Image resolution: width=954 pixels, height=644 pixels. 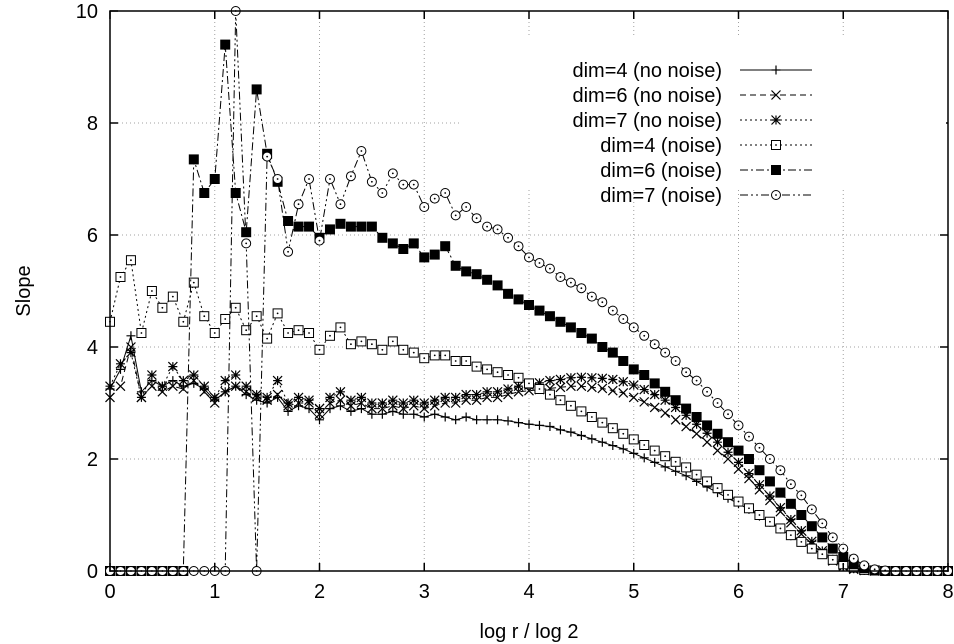 I want to click on x-tick-label: 4, so click(x=528, y=592).